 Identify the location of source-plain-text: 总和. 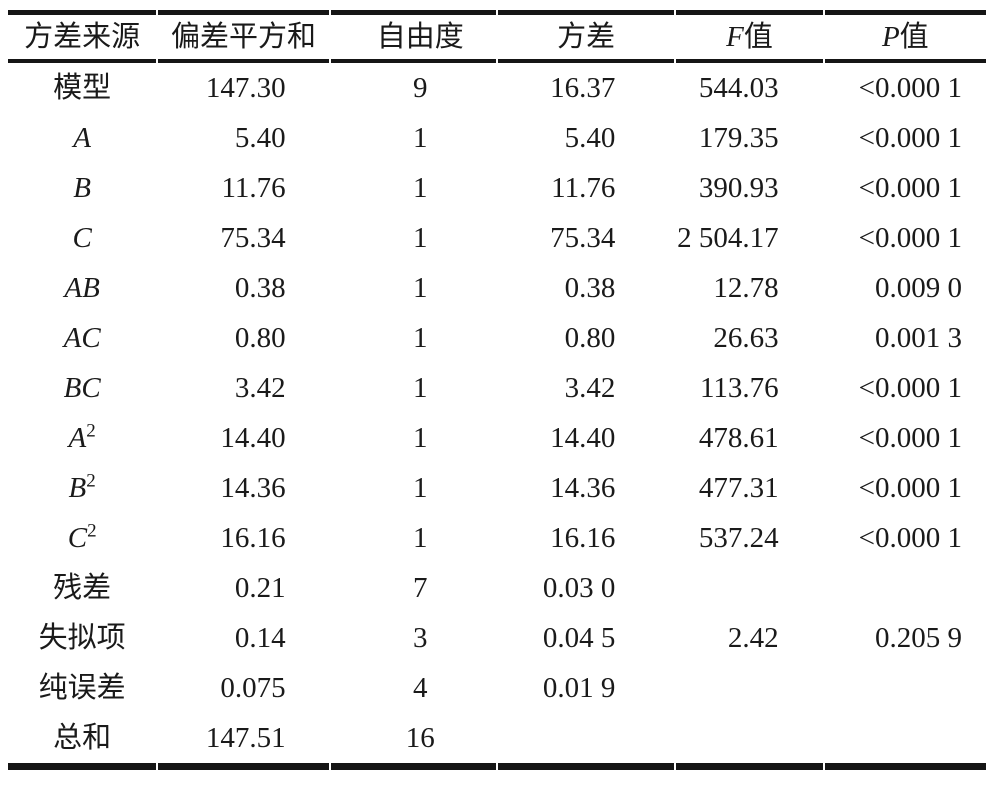
(82, 737).